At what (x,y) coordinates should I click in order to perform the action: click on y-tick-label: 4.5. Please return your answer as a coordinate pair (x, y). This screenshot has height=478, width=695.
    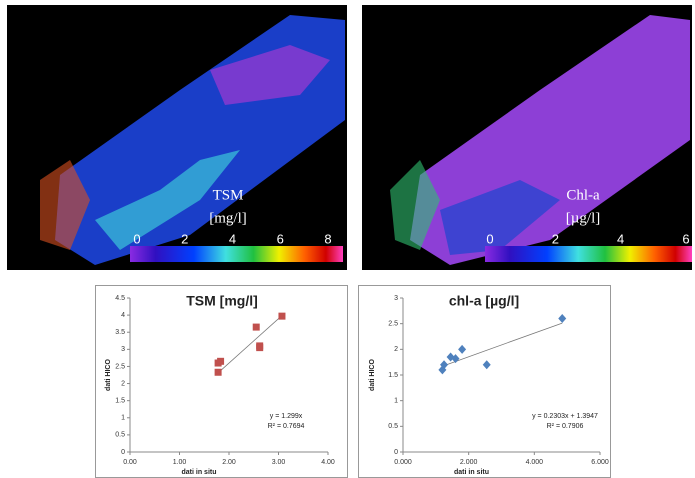
    Looking at the image, I should click on (120, 298).